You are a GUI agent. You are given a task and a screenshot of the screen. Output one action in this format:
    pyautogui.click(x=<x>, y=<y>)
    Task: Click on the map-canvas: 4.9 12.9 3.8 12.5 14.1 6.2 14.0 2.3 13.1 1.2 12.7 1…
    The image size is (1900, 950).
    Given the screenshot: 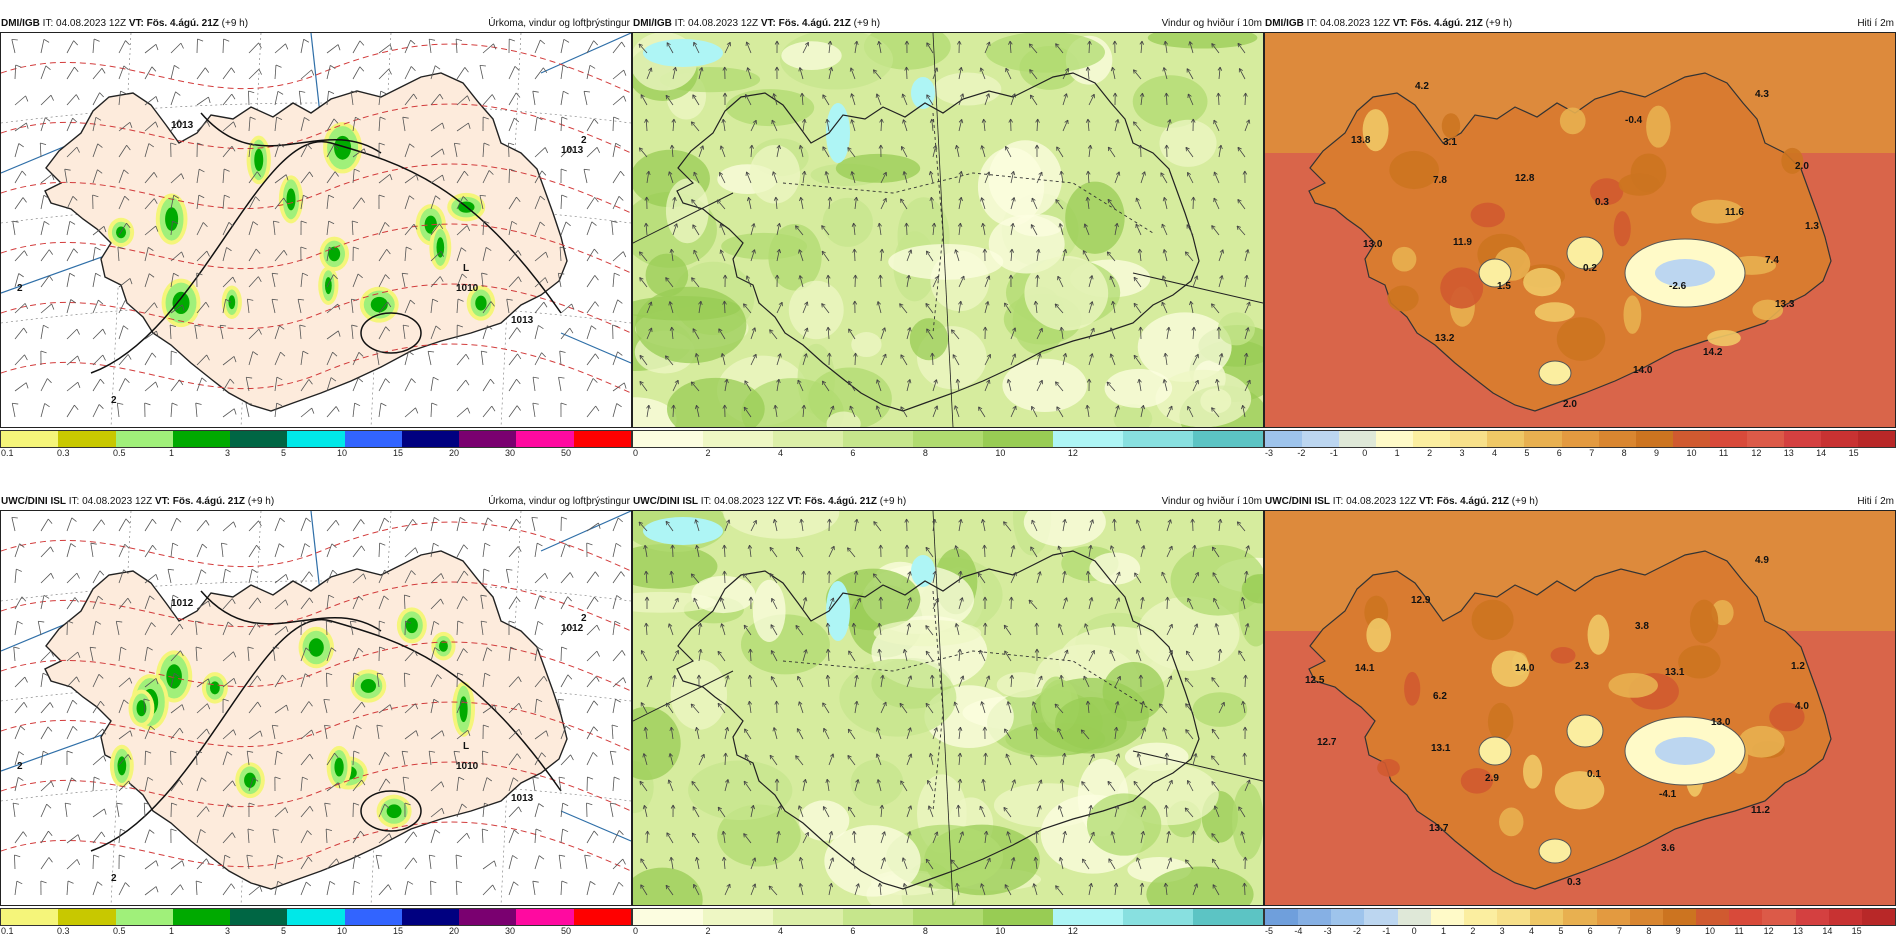 What is the action you would take?
    pyautogui.click(x=1580, y=708)
    